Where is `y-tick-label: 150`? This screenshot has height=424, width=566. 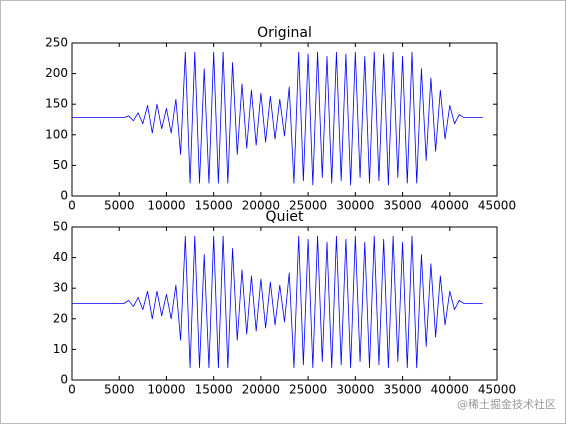
y-tick-label: 150 is located at coordinates (56, 104).